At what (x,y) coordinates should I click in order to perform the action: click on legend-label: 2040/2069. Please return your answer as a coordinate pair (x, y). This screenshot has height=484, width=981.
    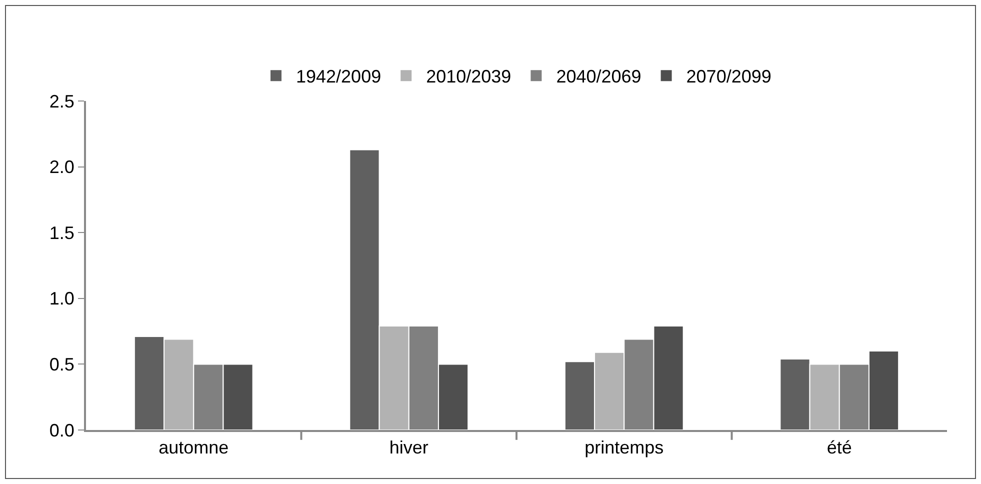
    Looking at the image, I should click on (599, 76).